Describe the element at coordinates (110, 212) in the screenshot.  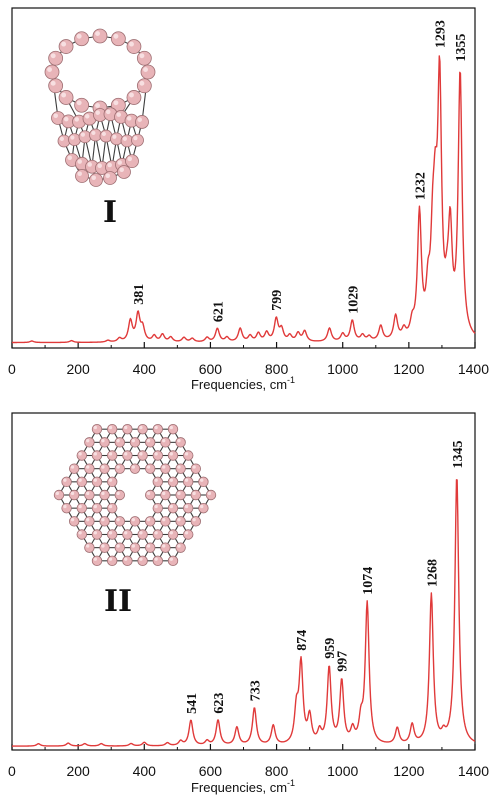
I see `panel-label-I: I` at that location.